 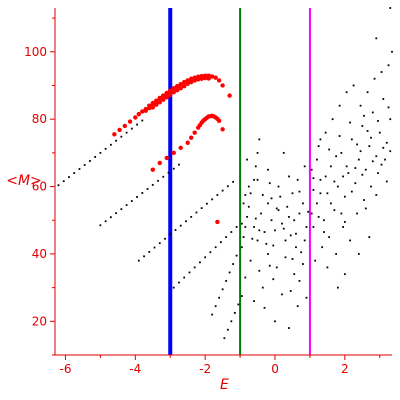 What do you see at coordinates (224, 385) in the screenshot?
I see `x-axis-title: E` at bounding box center [224, 385].